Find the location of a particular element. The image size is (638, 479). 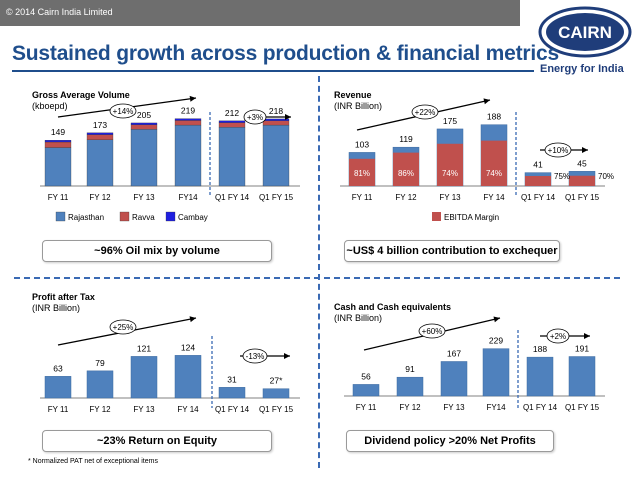

pat-value-label: 31 is located at coordinates (232, 379).